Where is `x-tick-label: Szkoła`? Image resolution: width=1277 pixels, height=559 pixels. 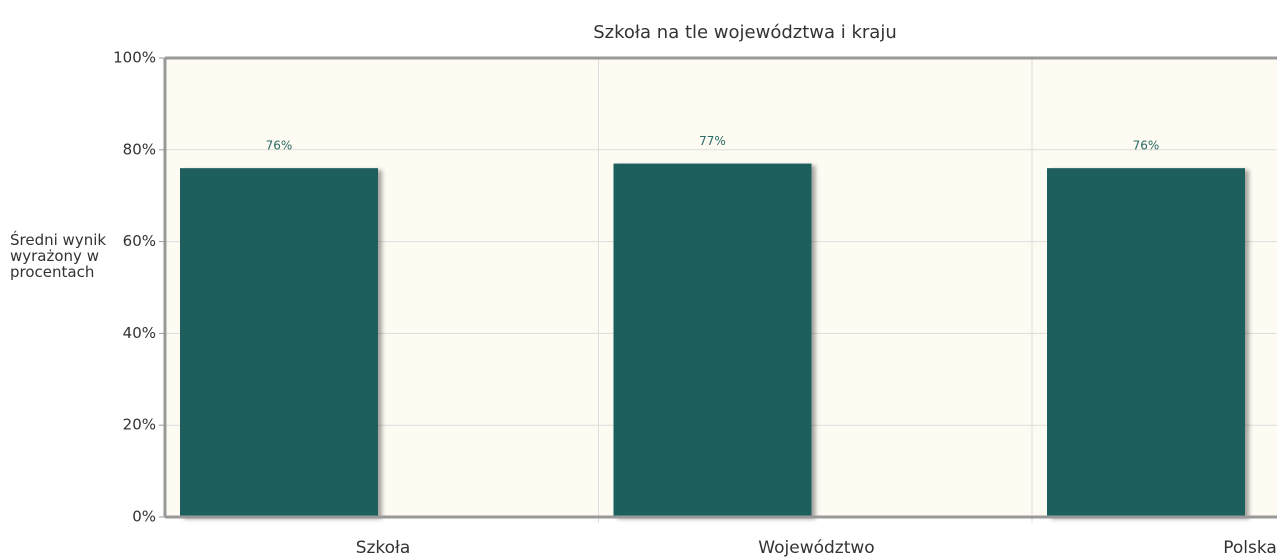
x-tick-label: Szkoła is located at coordinates (383, 548).